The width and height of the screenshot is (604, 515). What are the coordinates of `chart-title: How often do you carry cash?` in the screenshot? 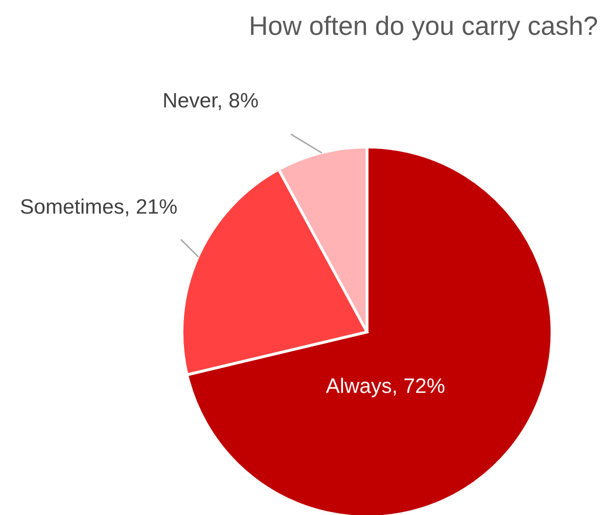 It's located at (424, 28).